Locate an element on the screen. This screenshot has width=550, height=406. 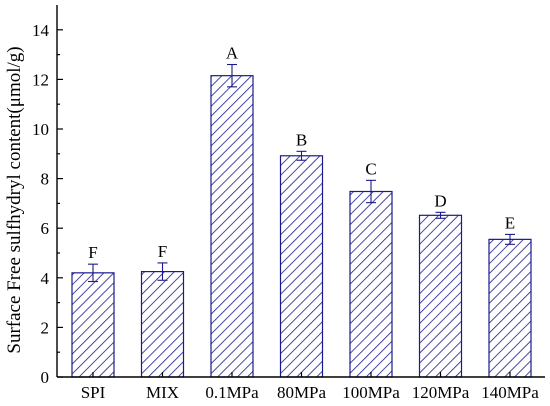
y-tick-label: 2 is located at coordinates (45, 327).